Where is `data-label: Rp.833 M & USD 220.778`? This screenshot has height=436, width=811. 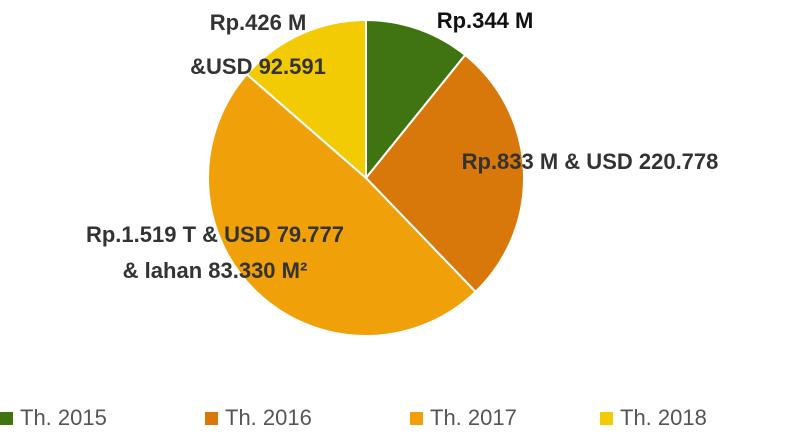 data-label: Rp.833 M & USD 220.778 is located at coordinates (590, 161).